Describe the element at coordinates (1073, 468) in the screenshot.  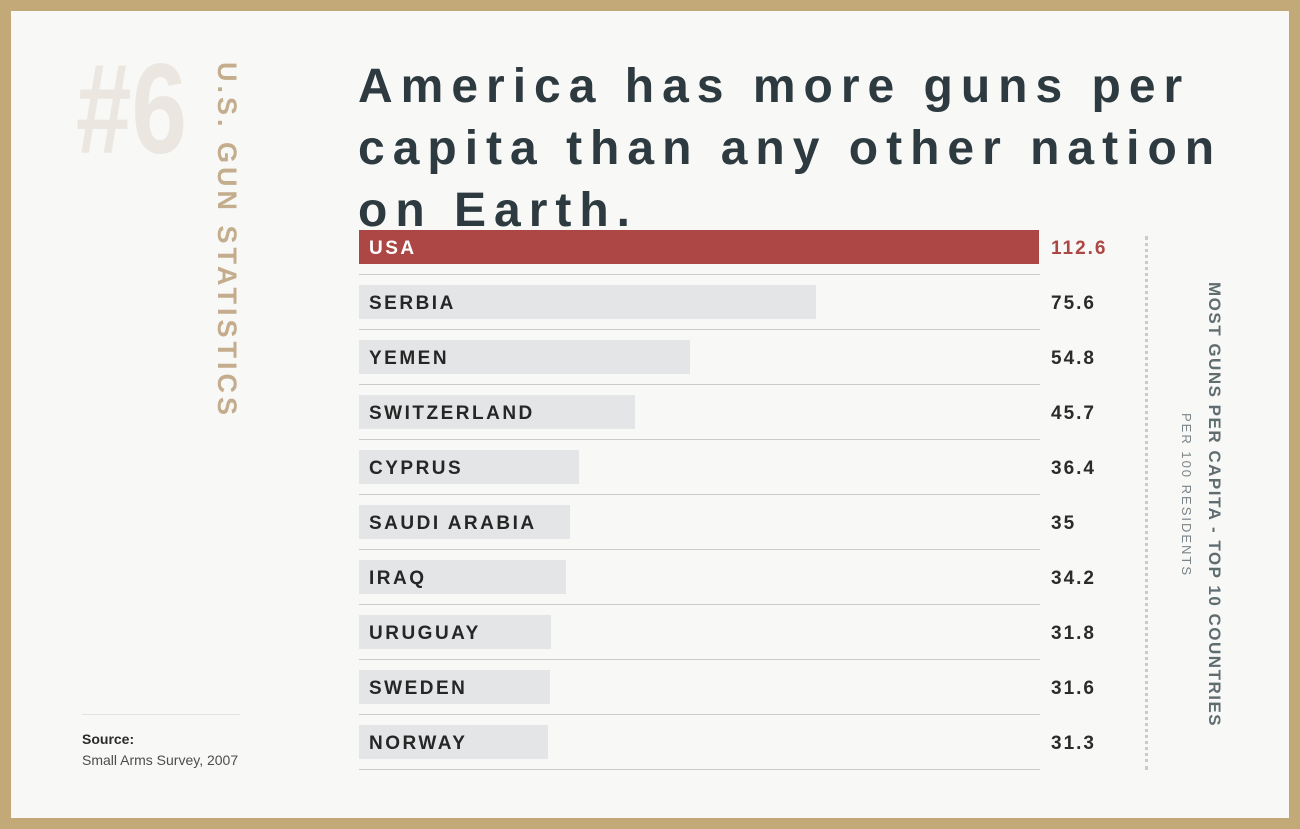
I see `value-label: 36.4` at that location.